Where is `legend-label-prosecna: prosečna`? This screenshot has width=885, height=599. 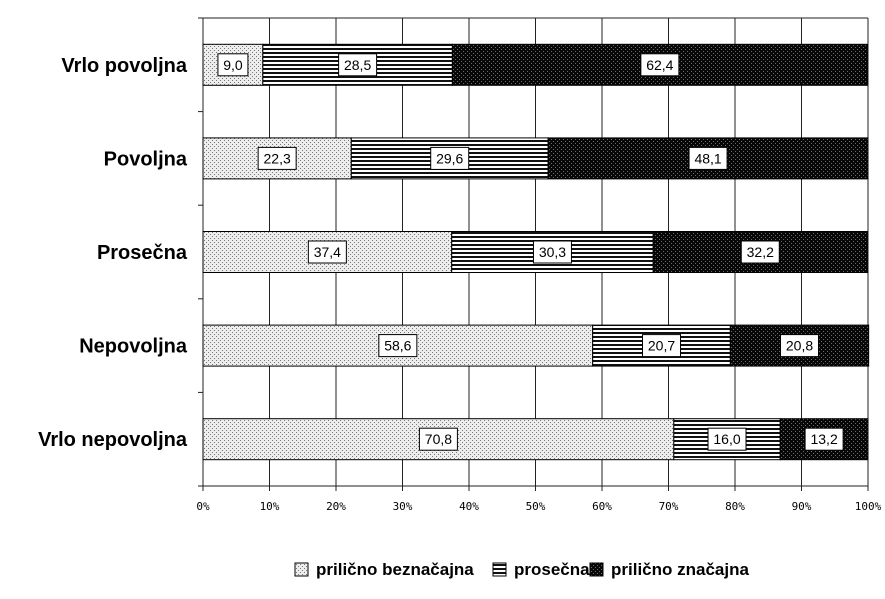 legend-label-prosecna: prosečna is located at coordinates (552, 569).